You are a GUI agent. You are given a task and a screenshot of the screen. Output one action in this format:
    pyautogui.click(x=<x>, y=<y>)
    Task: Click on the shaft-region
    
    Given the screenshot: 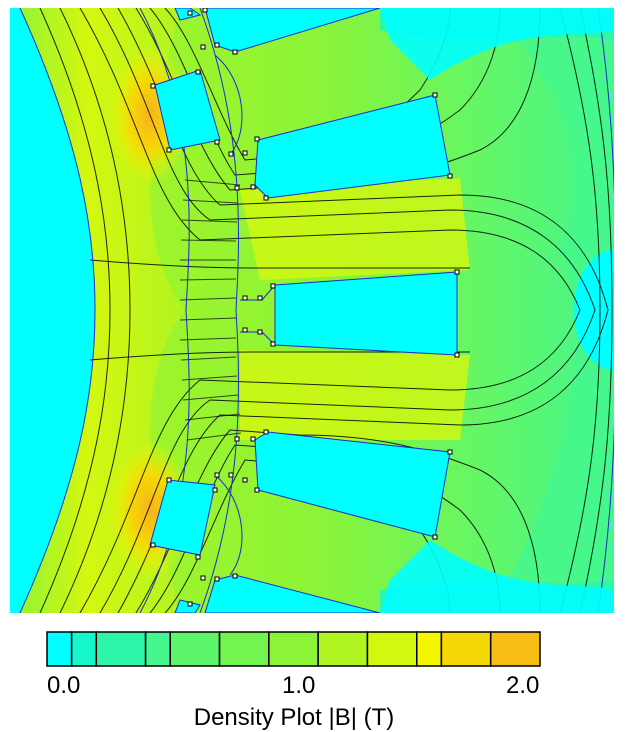 What is the action you would take?
    pyautogui.click(x=52, y=310)
    